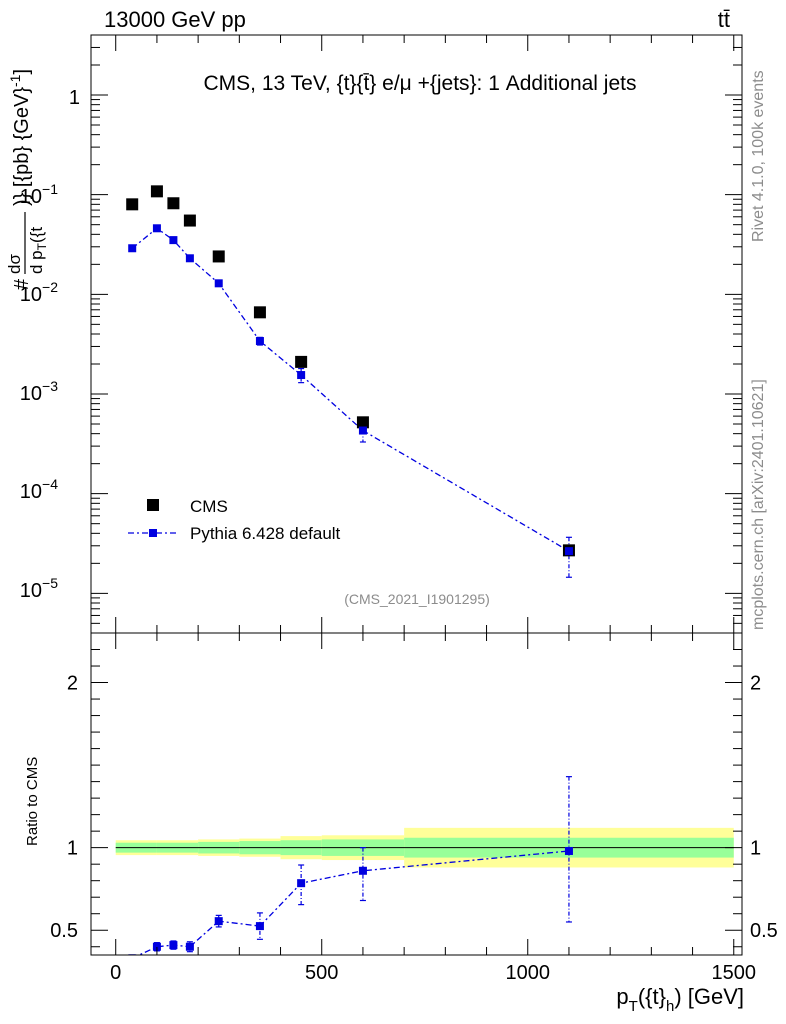  Describe the element at coordinates (32, 801) in the screenshot. I see `ratio-ylabel: Ratio to CMS` at that location.